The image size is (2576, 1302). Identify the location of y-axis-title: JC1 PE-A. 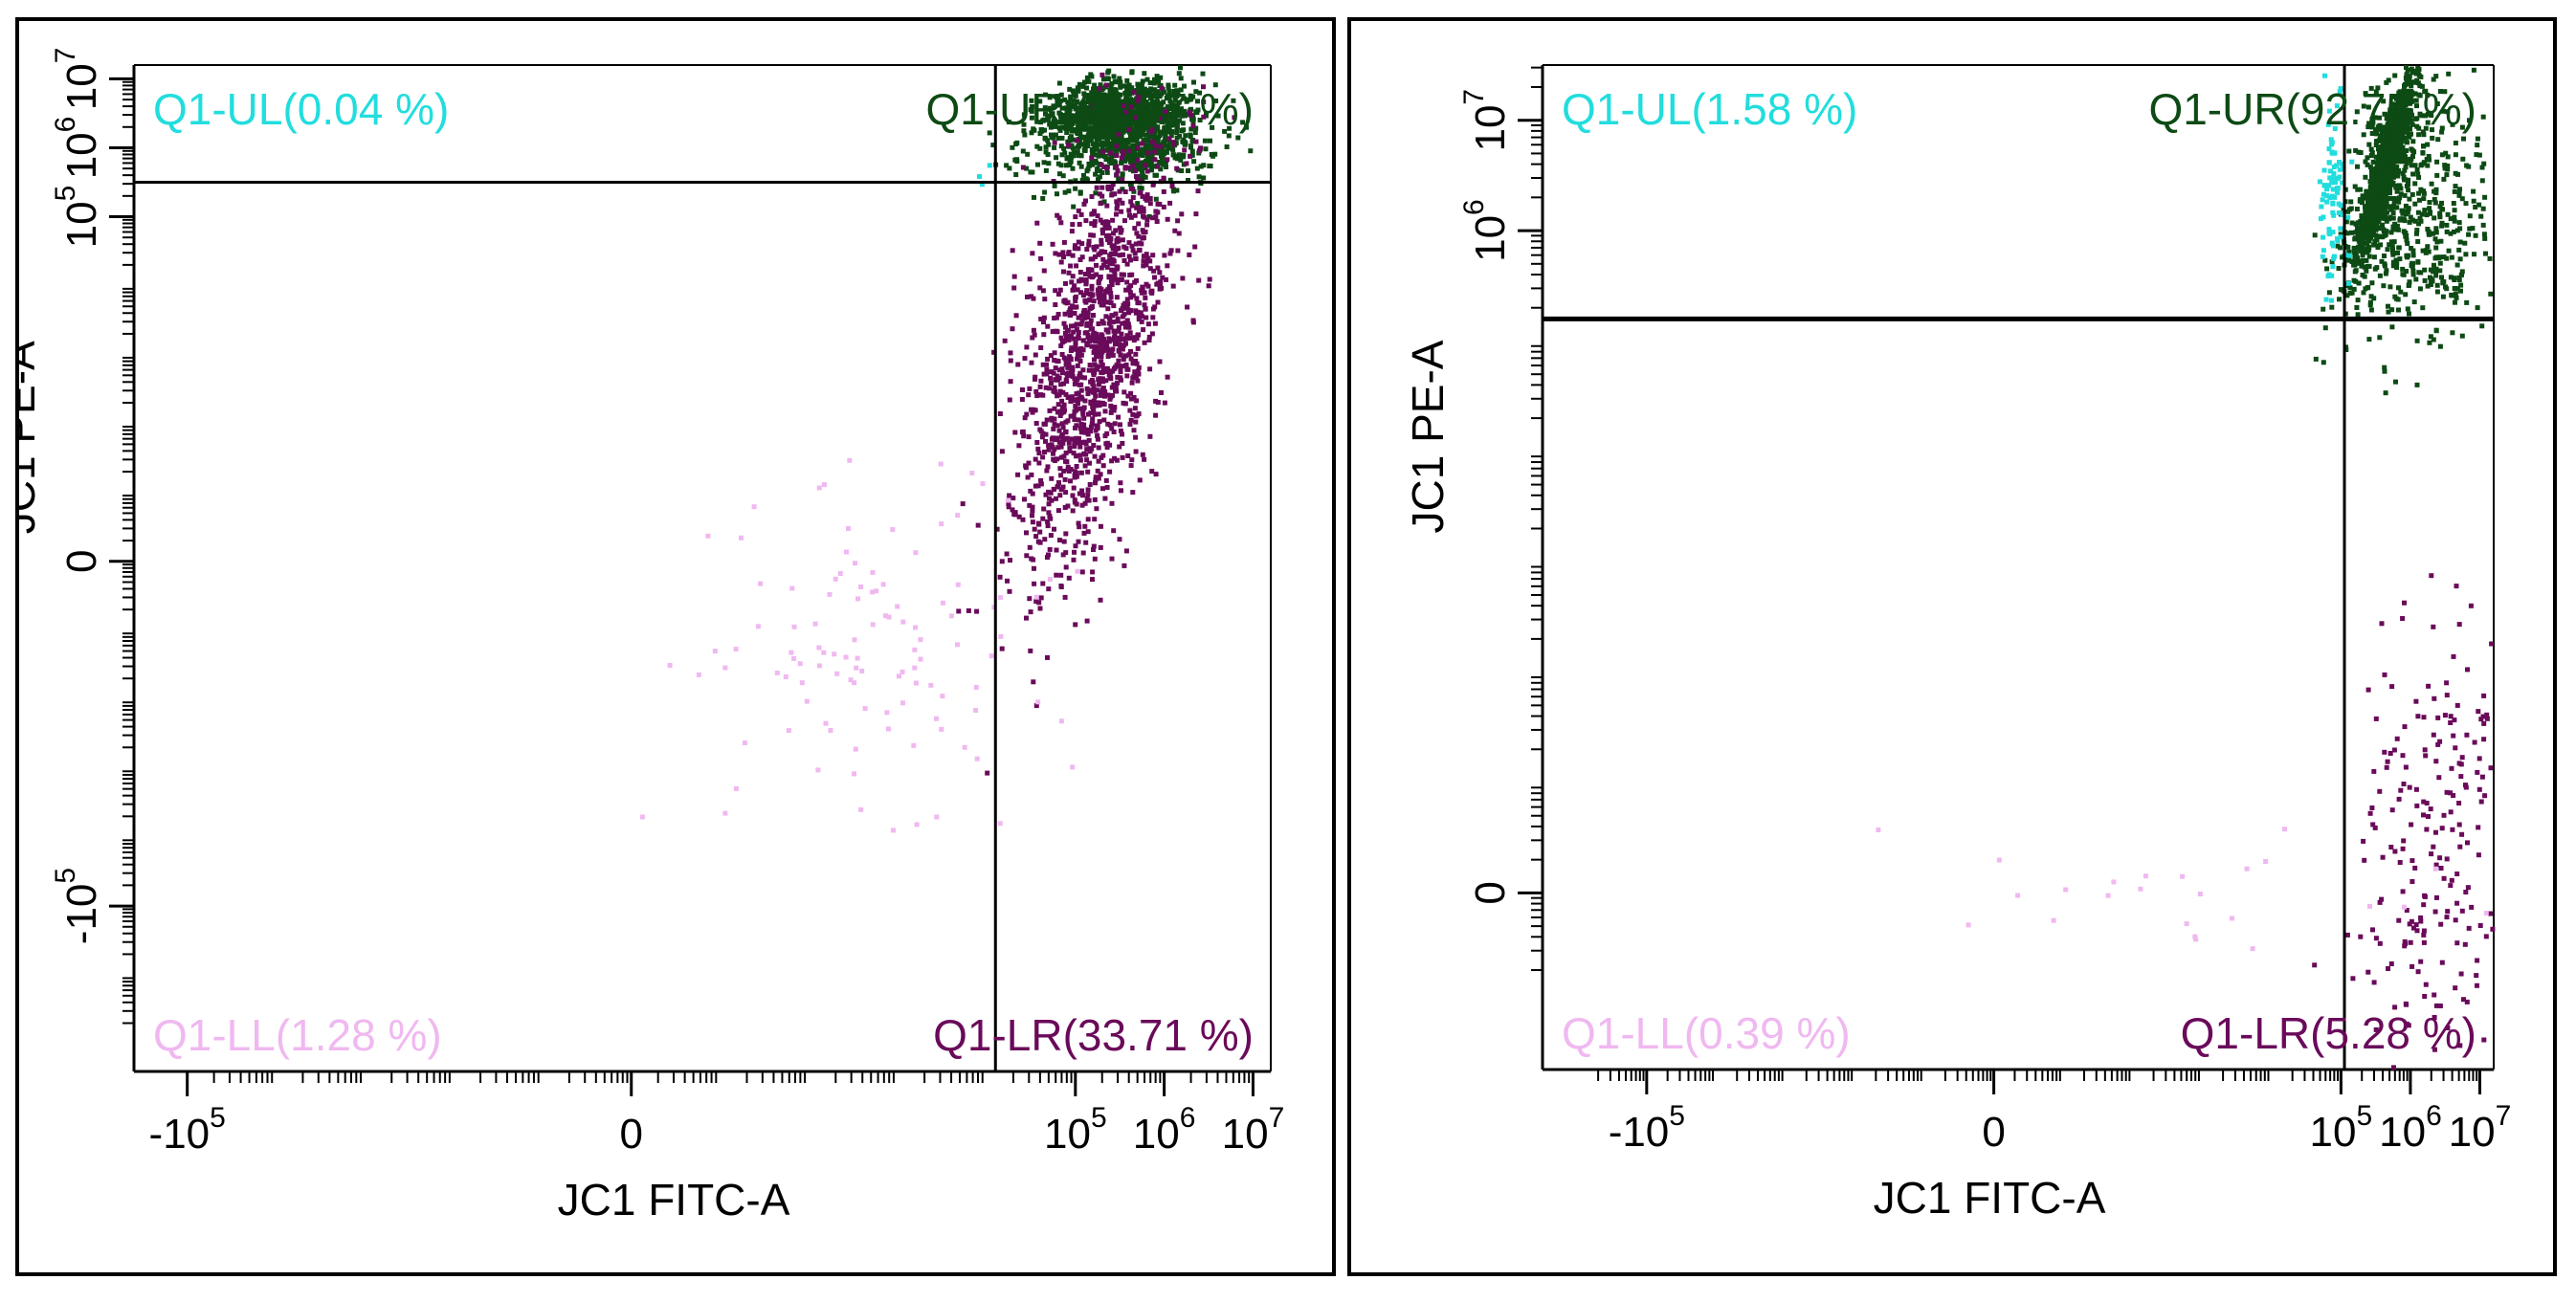
(31, 437).